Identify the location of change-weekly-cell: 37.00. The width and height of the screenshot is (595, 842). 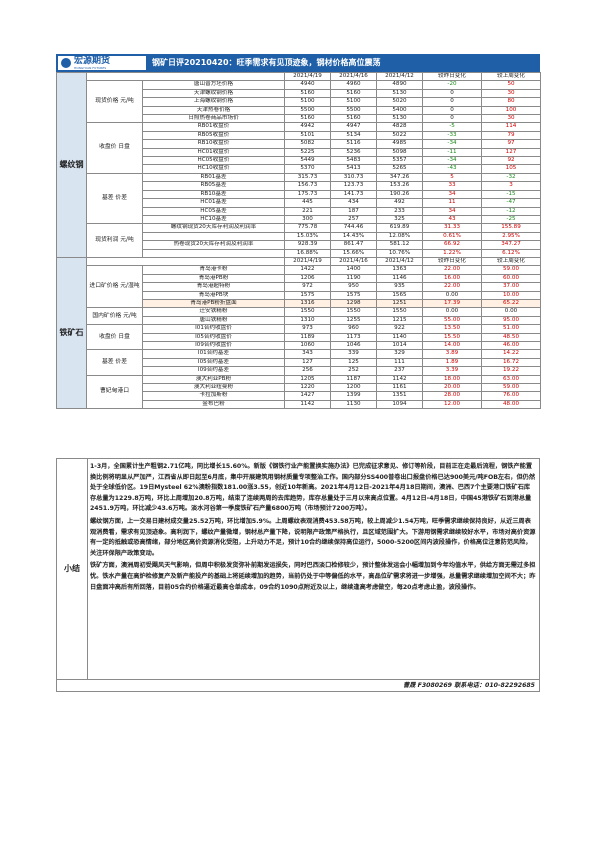
(511, 287).